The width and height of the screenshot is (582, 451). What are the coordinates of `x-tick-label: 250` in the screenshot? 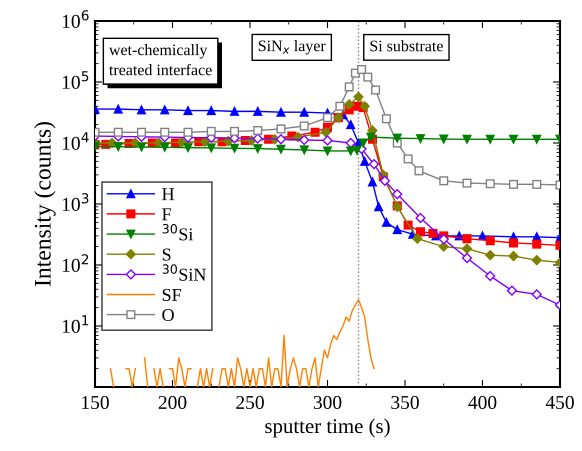 It's located at (250, 403).